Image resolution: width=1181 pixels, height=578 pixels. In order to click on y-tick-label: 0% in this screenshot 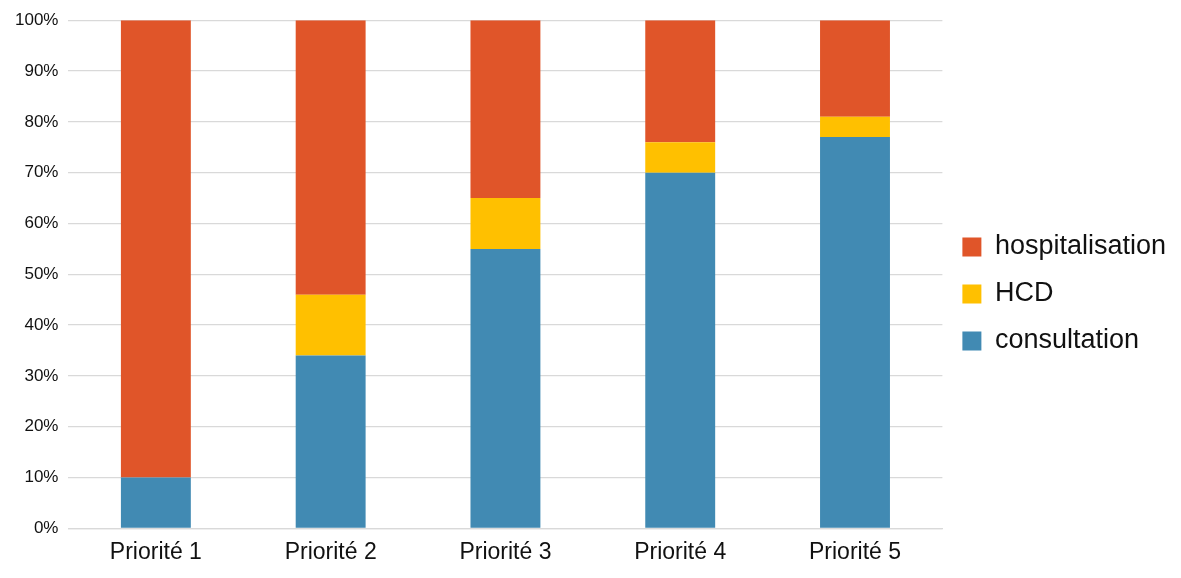, I will do `click(46, 528)`.